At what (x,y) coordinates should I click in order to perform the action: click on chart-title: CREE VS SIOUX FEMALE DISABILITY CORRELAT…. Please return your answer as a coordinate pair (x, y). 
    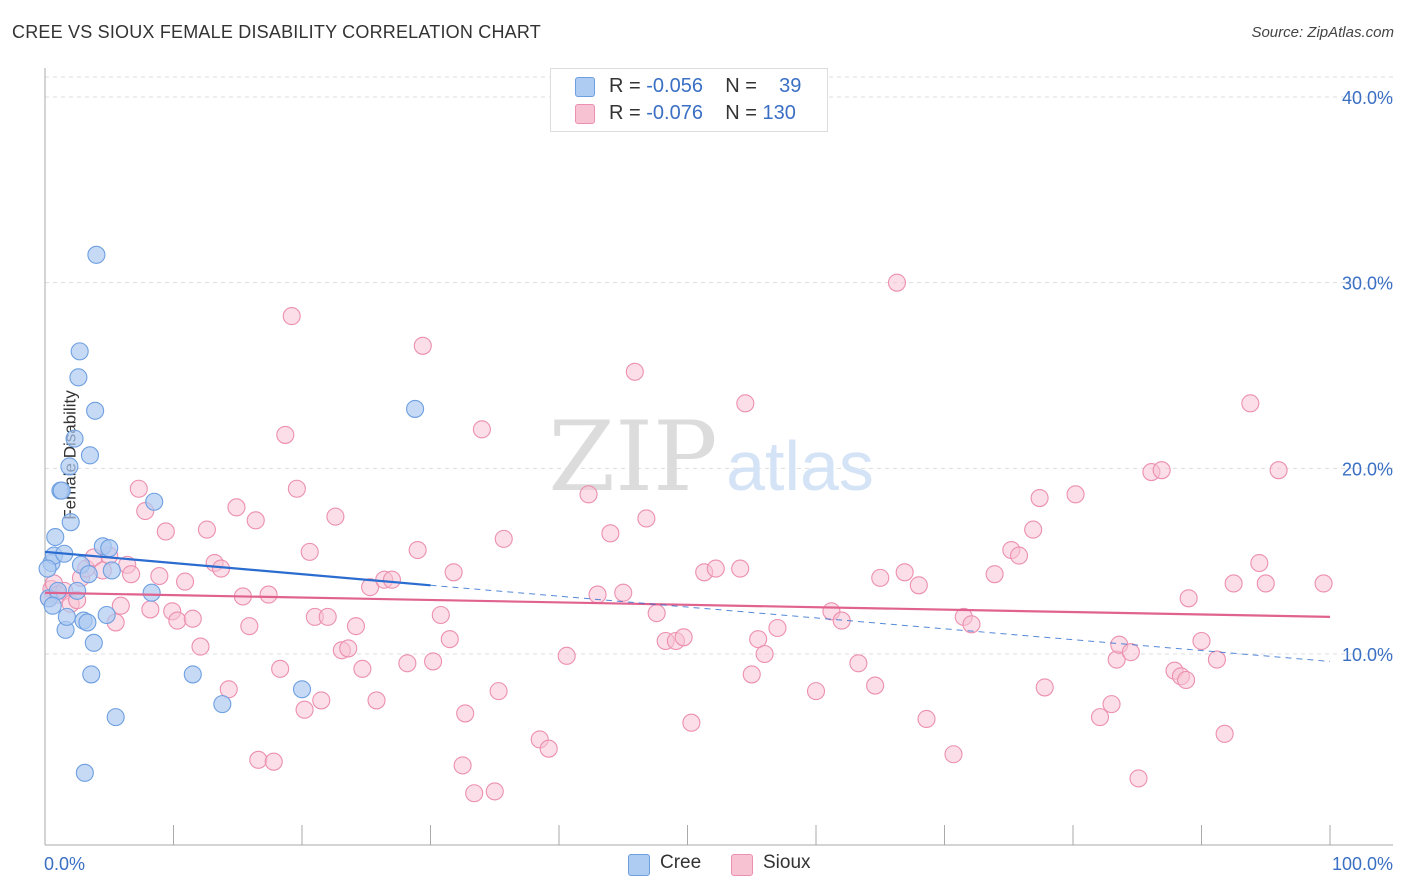
    Looking at the image, I should click on (276, 32).